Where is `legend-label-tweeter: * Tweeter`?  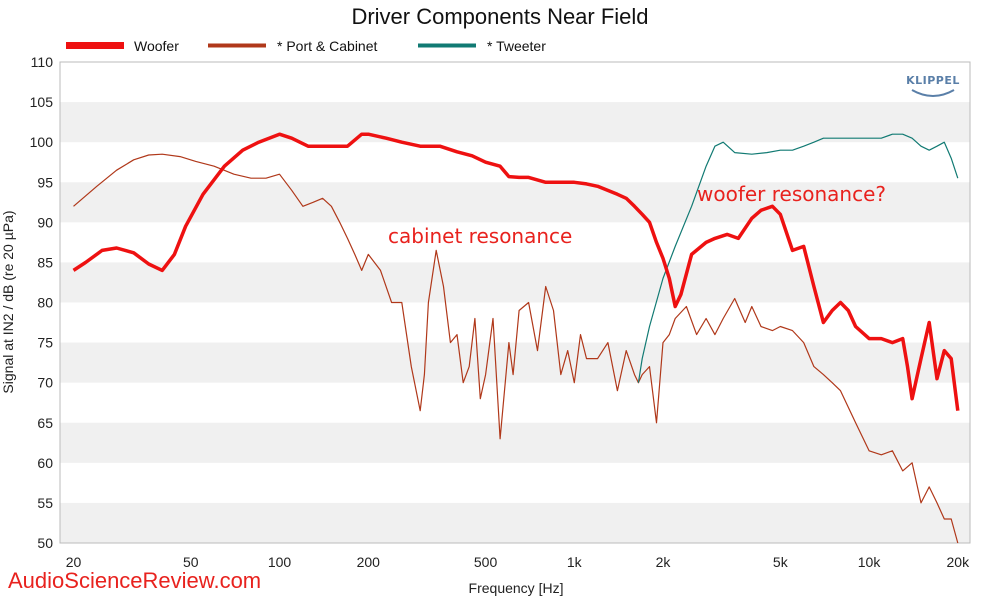
legend-label-tweeter: * Tweeter is located at coordinates (516, 46).